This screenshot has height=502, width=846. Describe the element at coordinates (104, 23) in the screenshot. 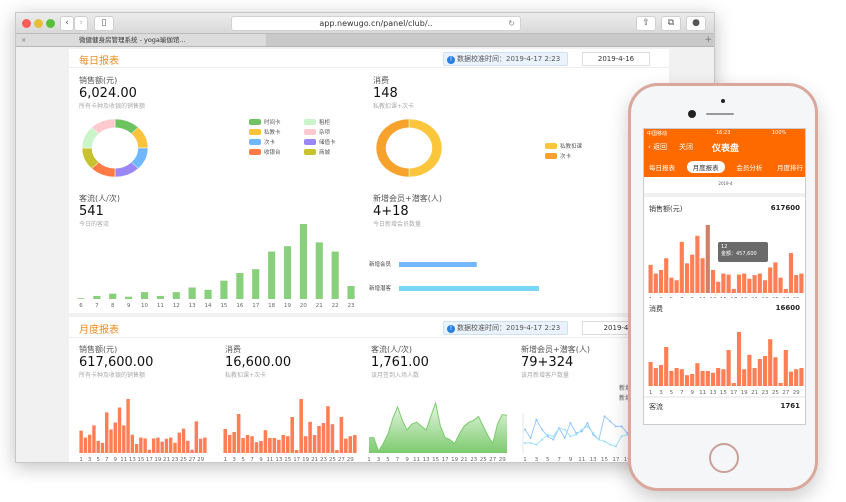

I see `sidebar-toggle-icon: ▯` at that location.